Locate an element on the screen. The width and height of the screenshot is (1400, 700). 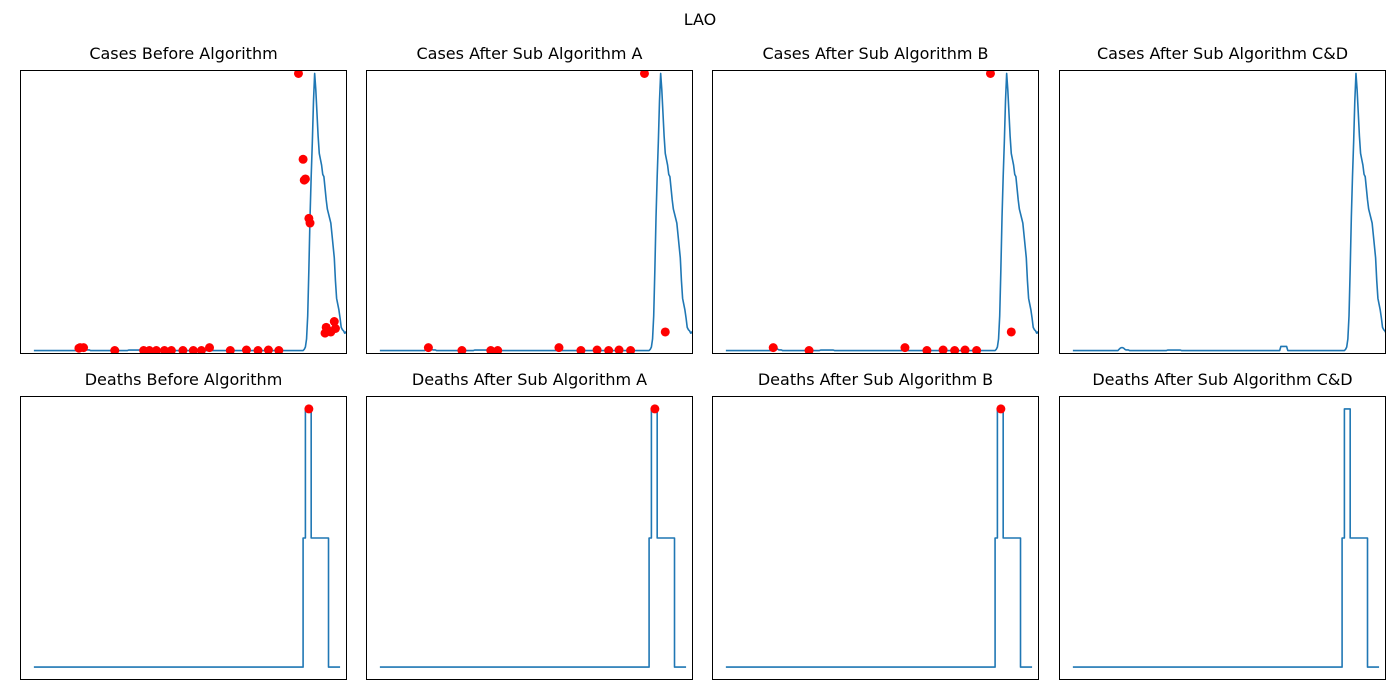
chart-title: Deaths Before Algorithm is located at coordinates (183, 379).